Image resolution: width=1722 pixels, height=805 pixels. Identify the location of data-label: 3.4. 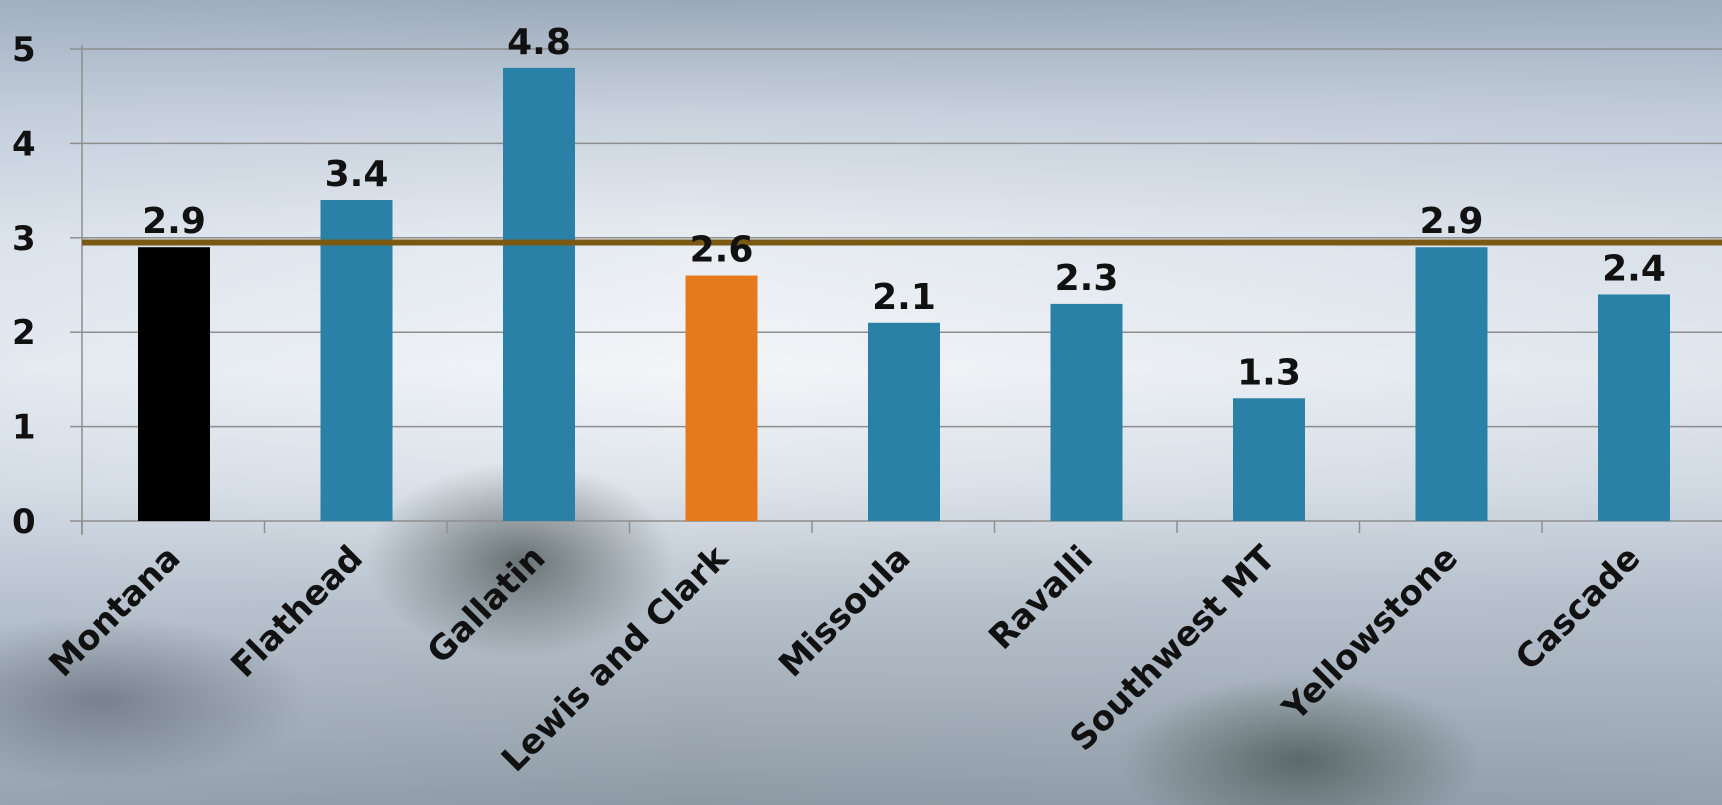
(357, 174).